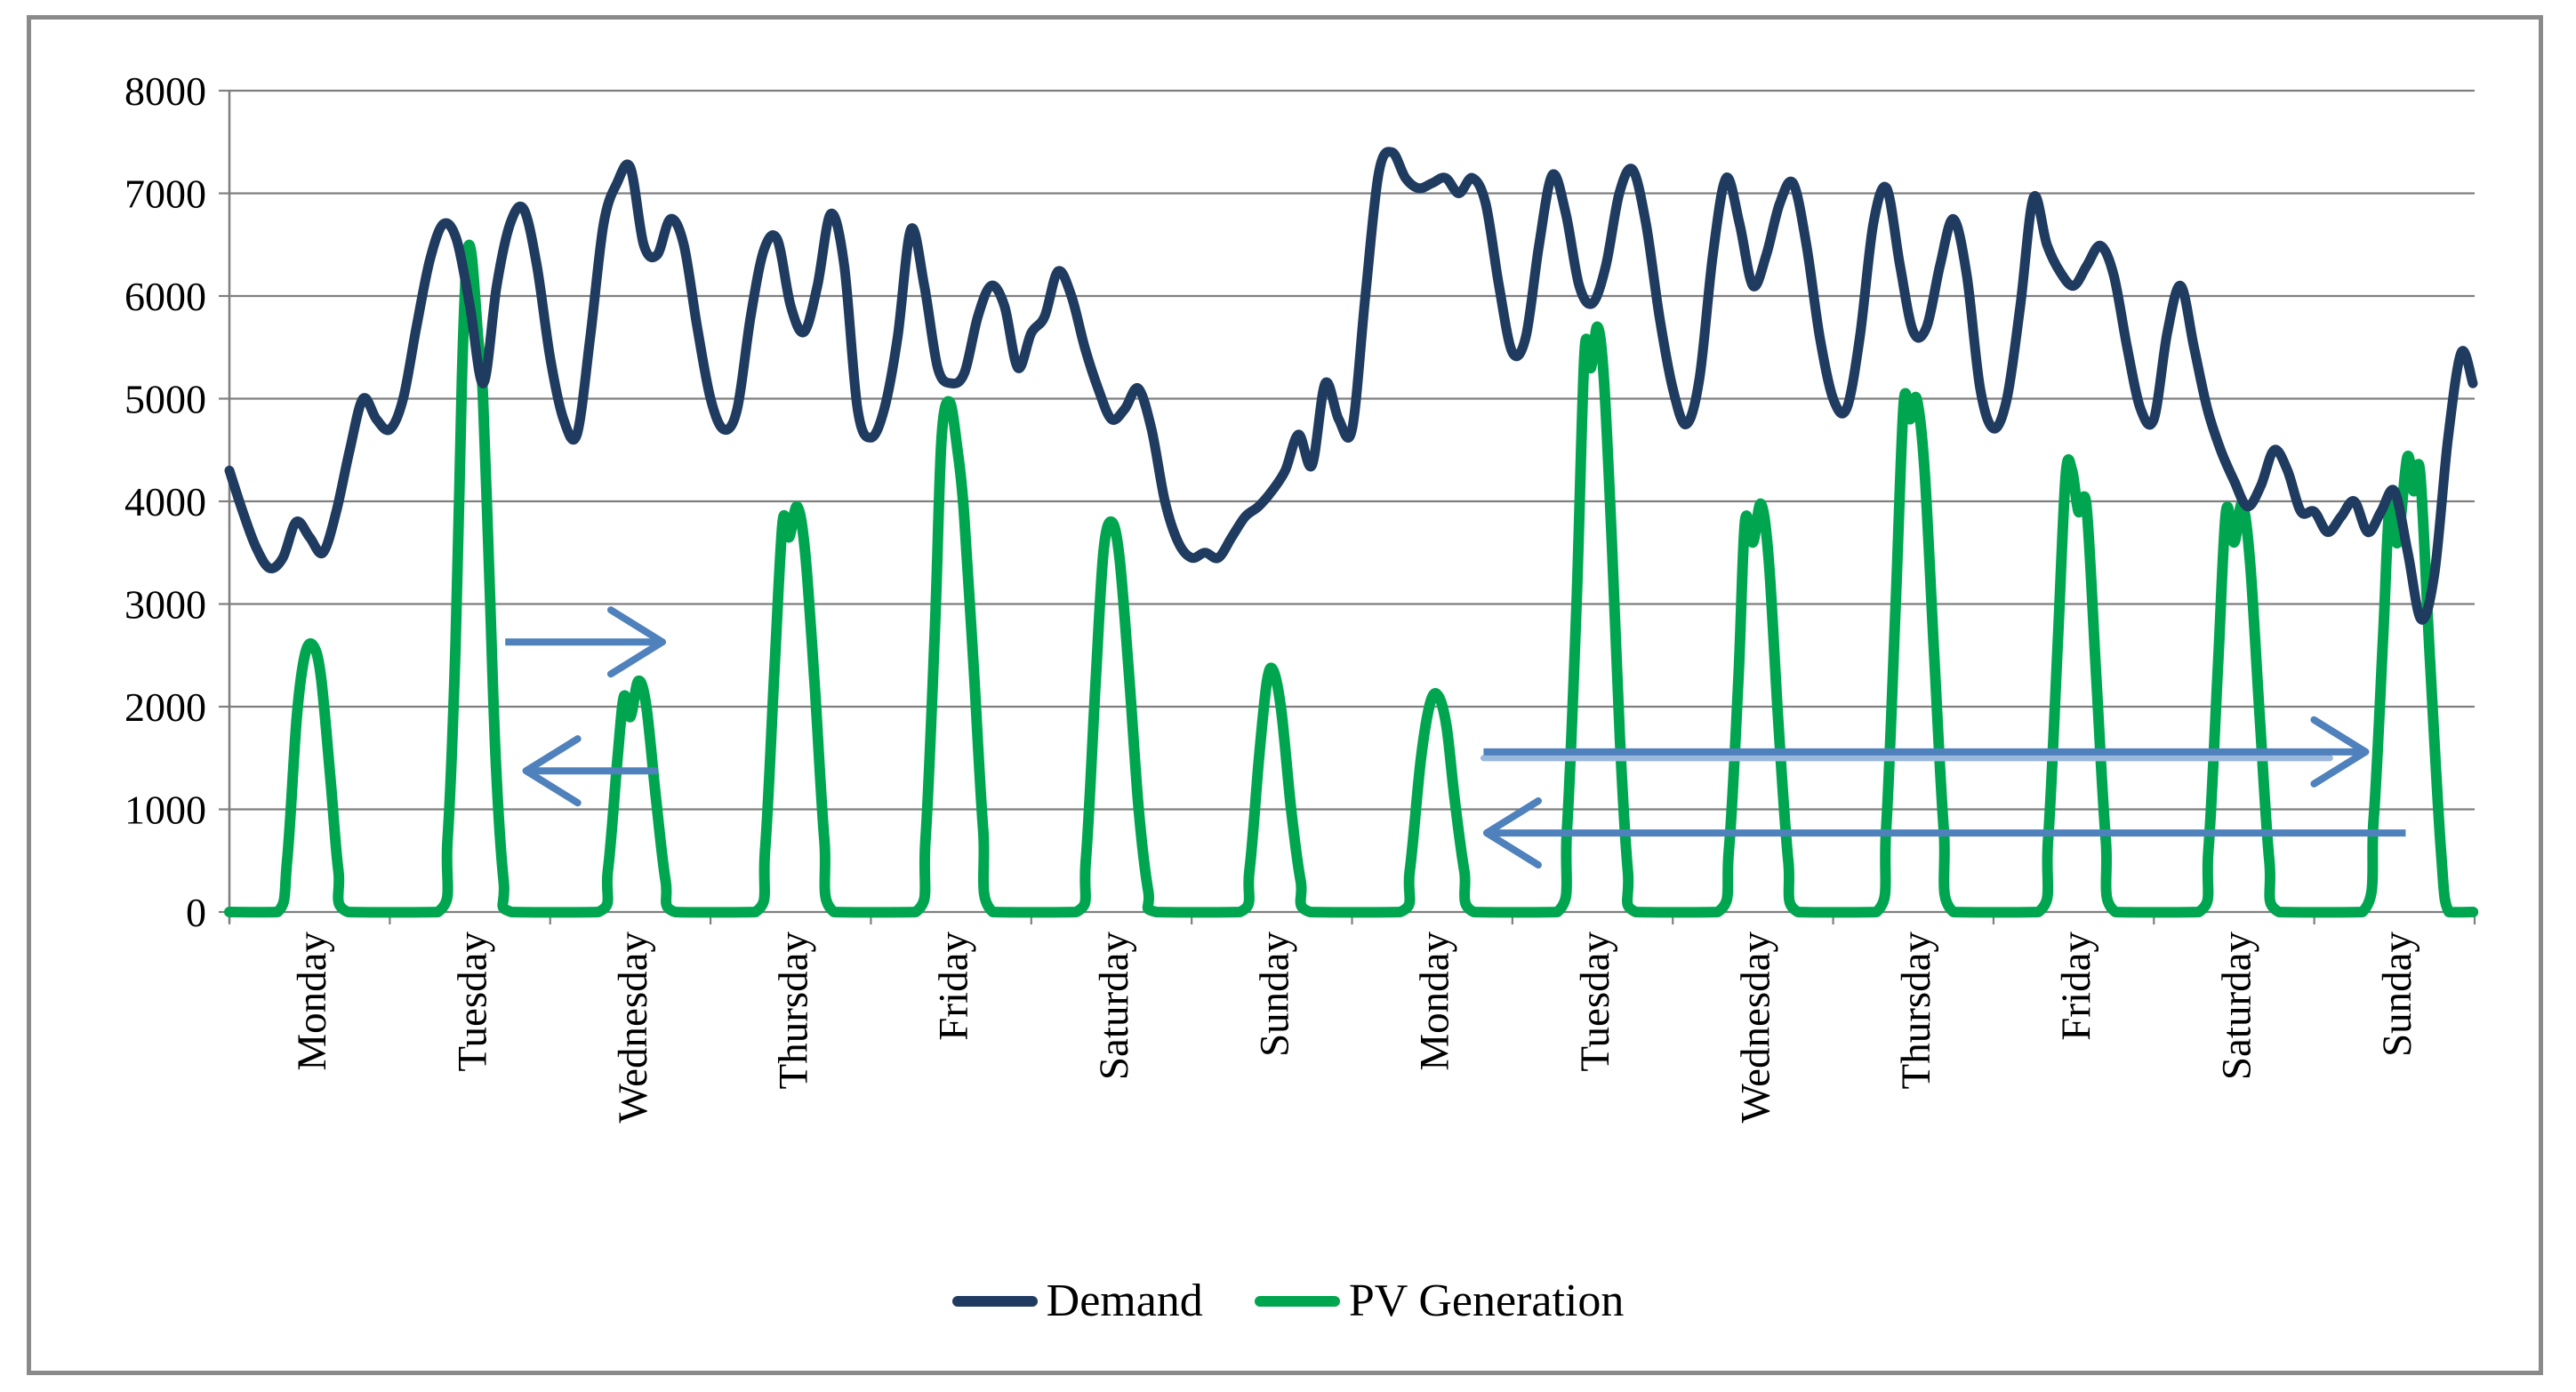  I want to click on legend-item-demand: Demand, so click(1077, 1301).